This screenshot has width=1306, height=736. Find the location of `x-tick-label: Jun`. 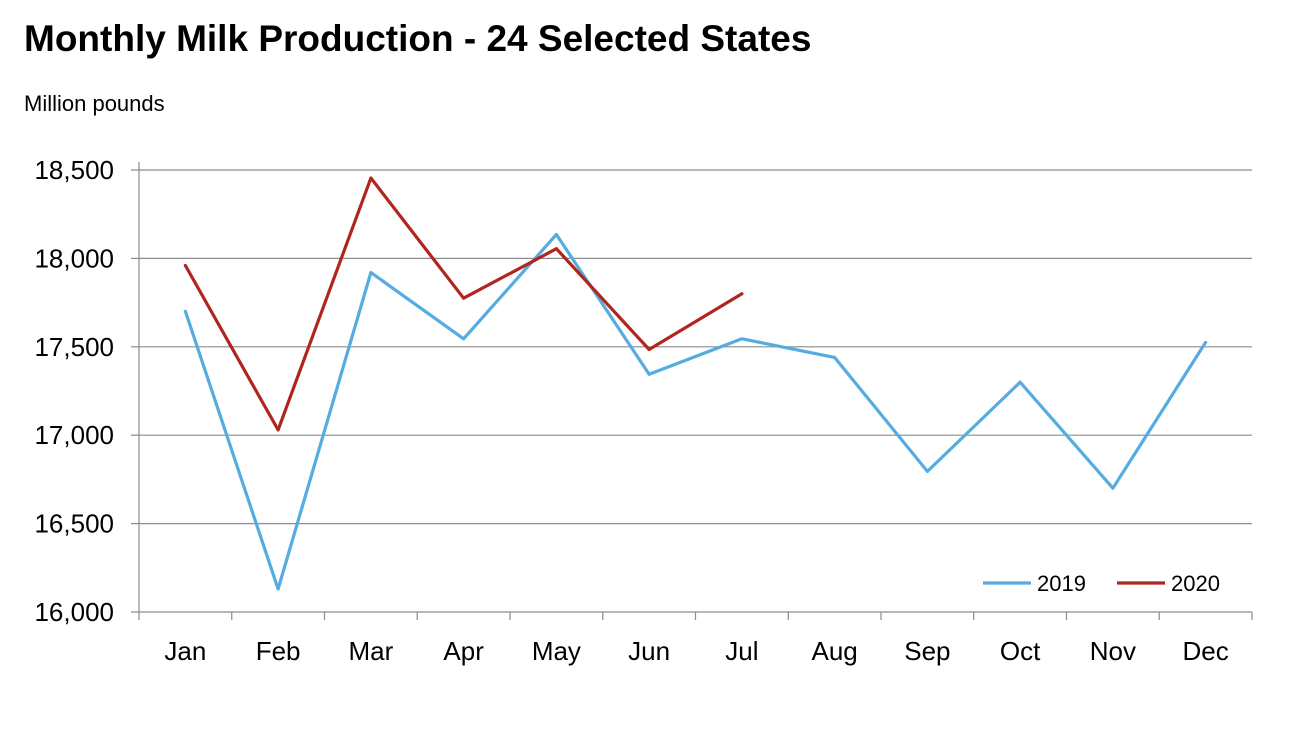

x-tick-label: Jun is located at coordinates (649, 651).